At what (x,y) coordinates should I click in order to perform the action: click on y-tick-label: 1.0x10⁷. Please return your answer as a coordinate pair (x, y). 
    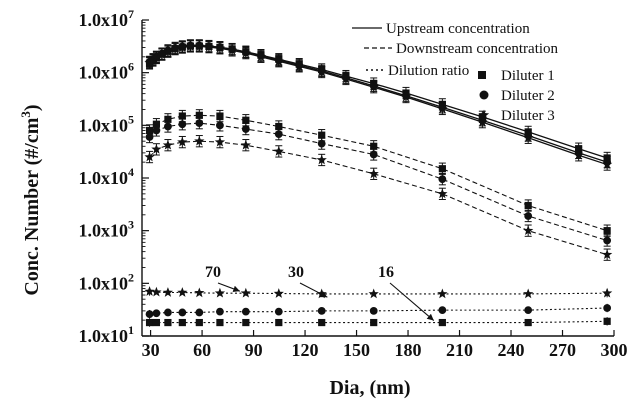
    Looking at the image, I should click on (107, 18).